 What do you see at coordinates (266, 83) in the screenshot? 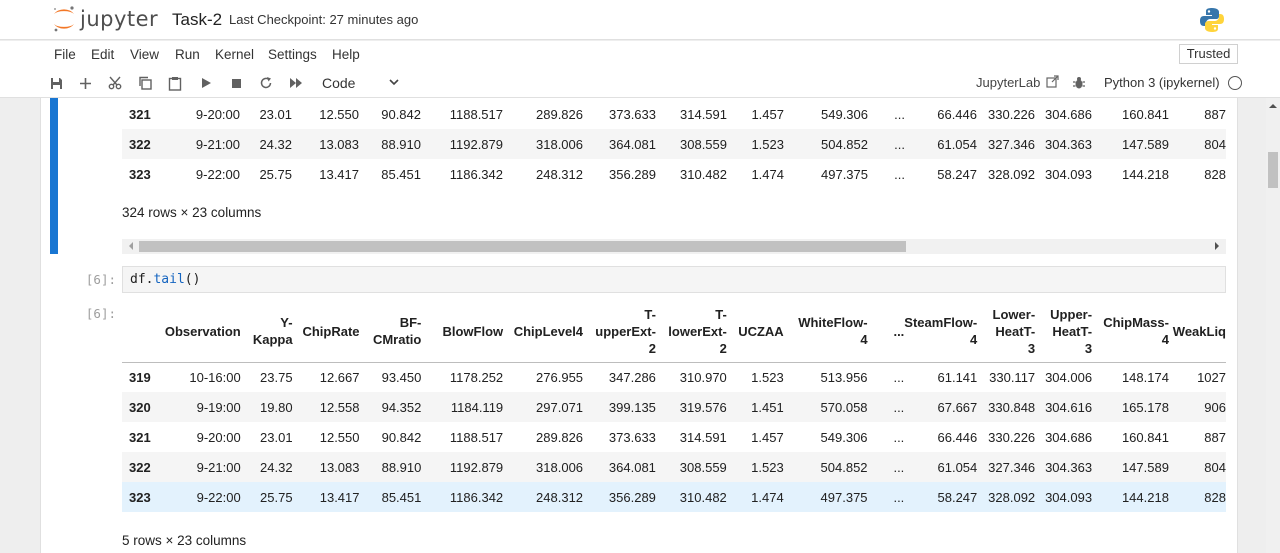
I see `restart-icon` at bounding box center [266, 83].